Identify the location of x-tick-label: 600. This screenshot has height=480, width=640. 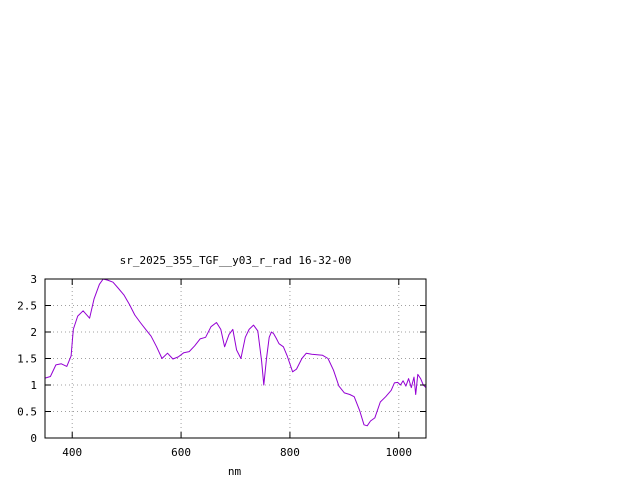
(181, 452).